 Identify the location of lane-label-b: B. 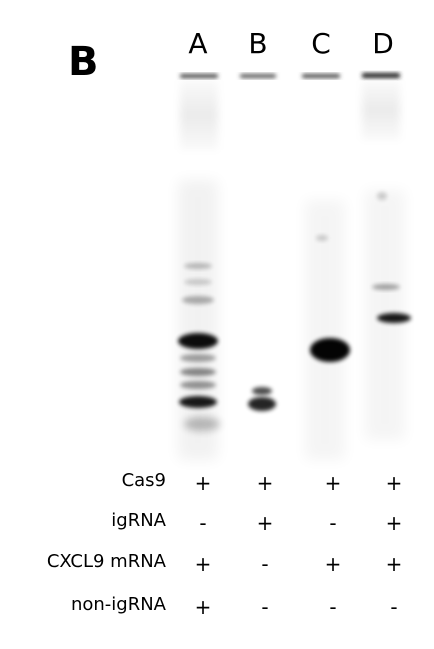
(258, 43).